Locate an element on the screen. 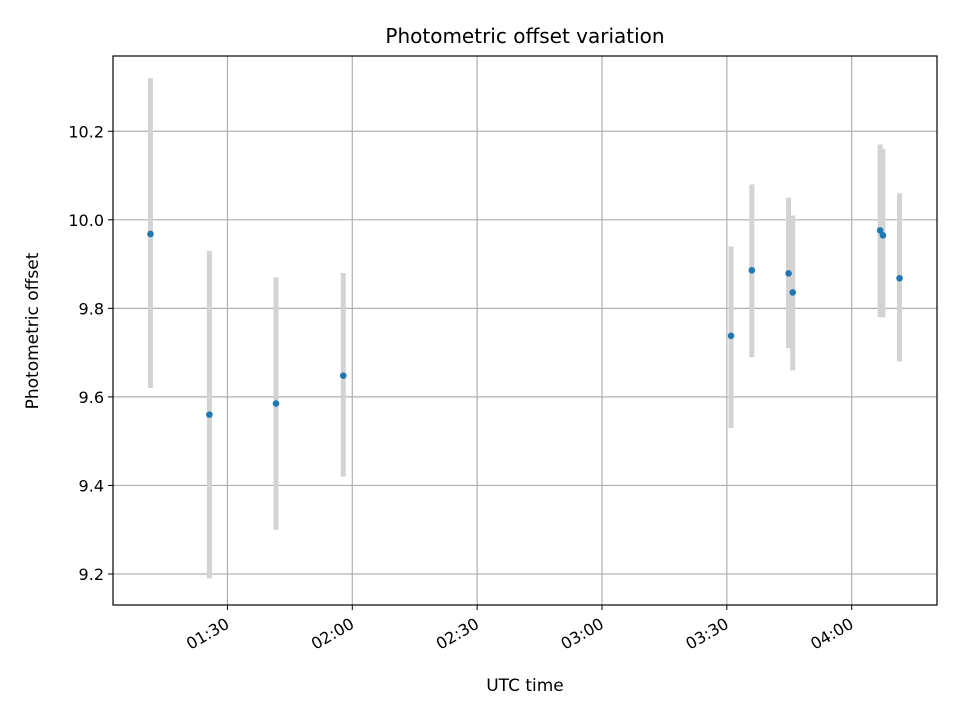 Image resolution: width=960 pixels, height=720 pixels. y-tick-label: 9.4 is located at coordinates (91, 485).